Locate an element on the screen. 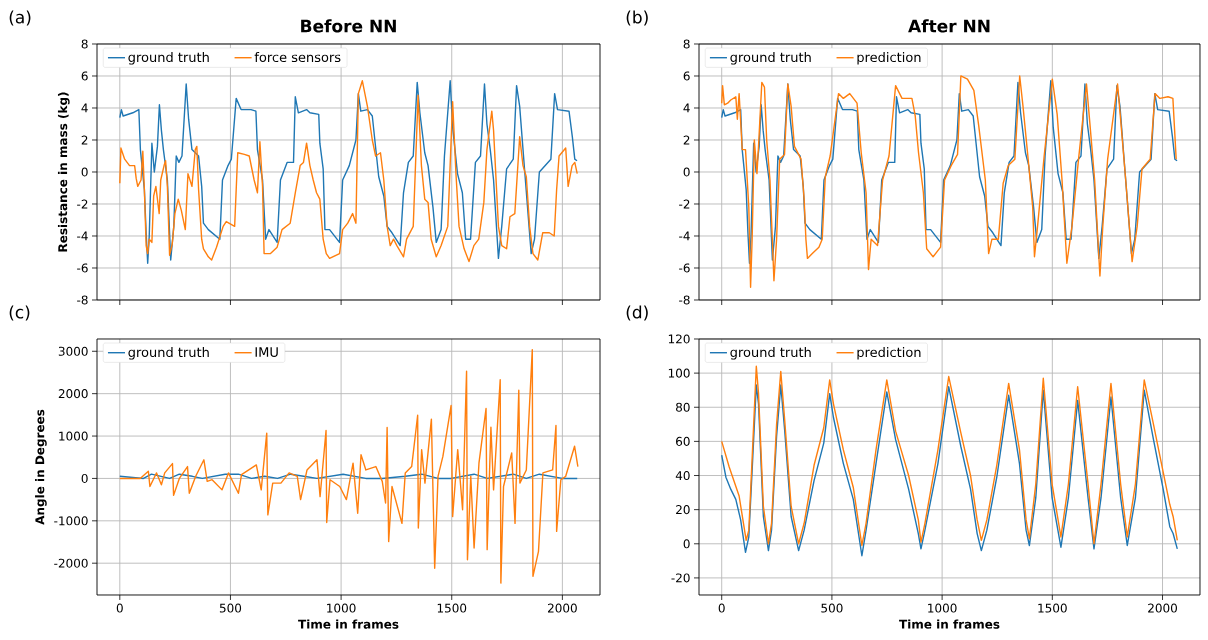 Image resolution: width=1208 pixels, height=640 pixels. y-tick-label: 80 is located at coordinates (683, 407).